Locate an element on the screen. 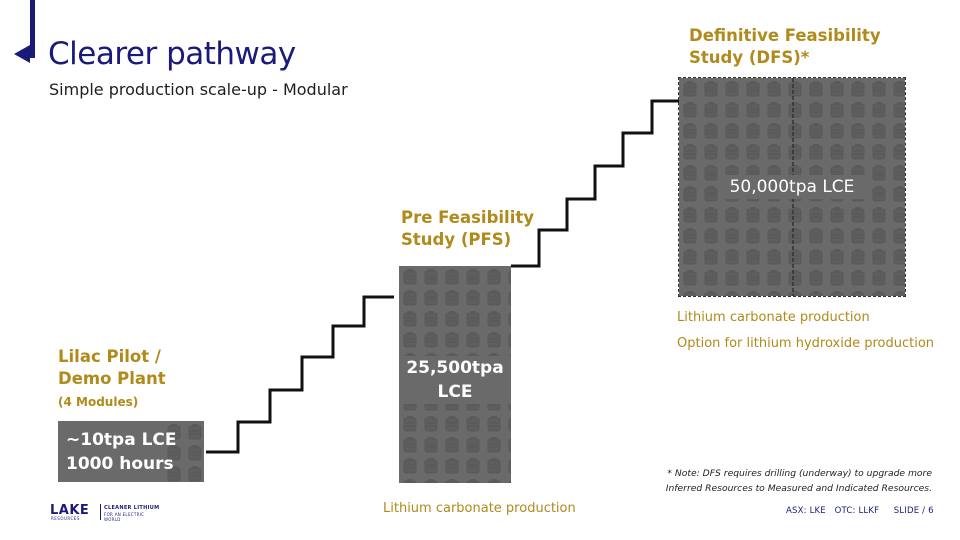 This screenshot has height=540, width=960. accent-bar is located at coordinates (32, 29).